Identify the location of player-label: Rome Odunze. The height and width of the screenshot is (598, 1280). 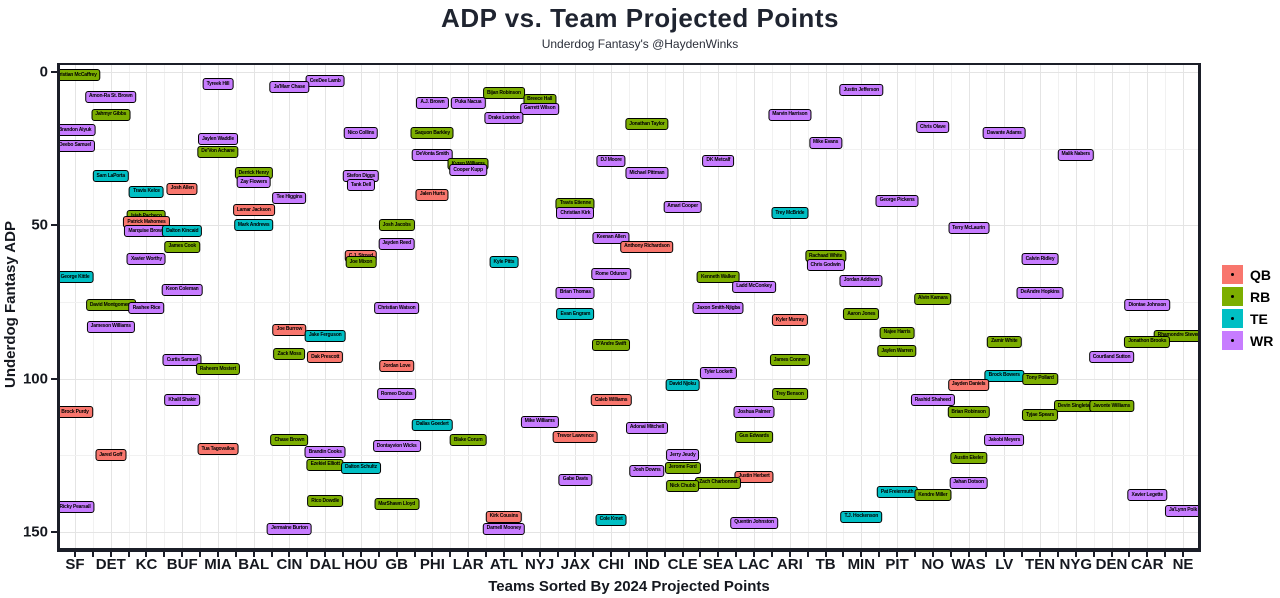
(611, 274).